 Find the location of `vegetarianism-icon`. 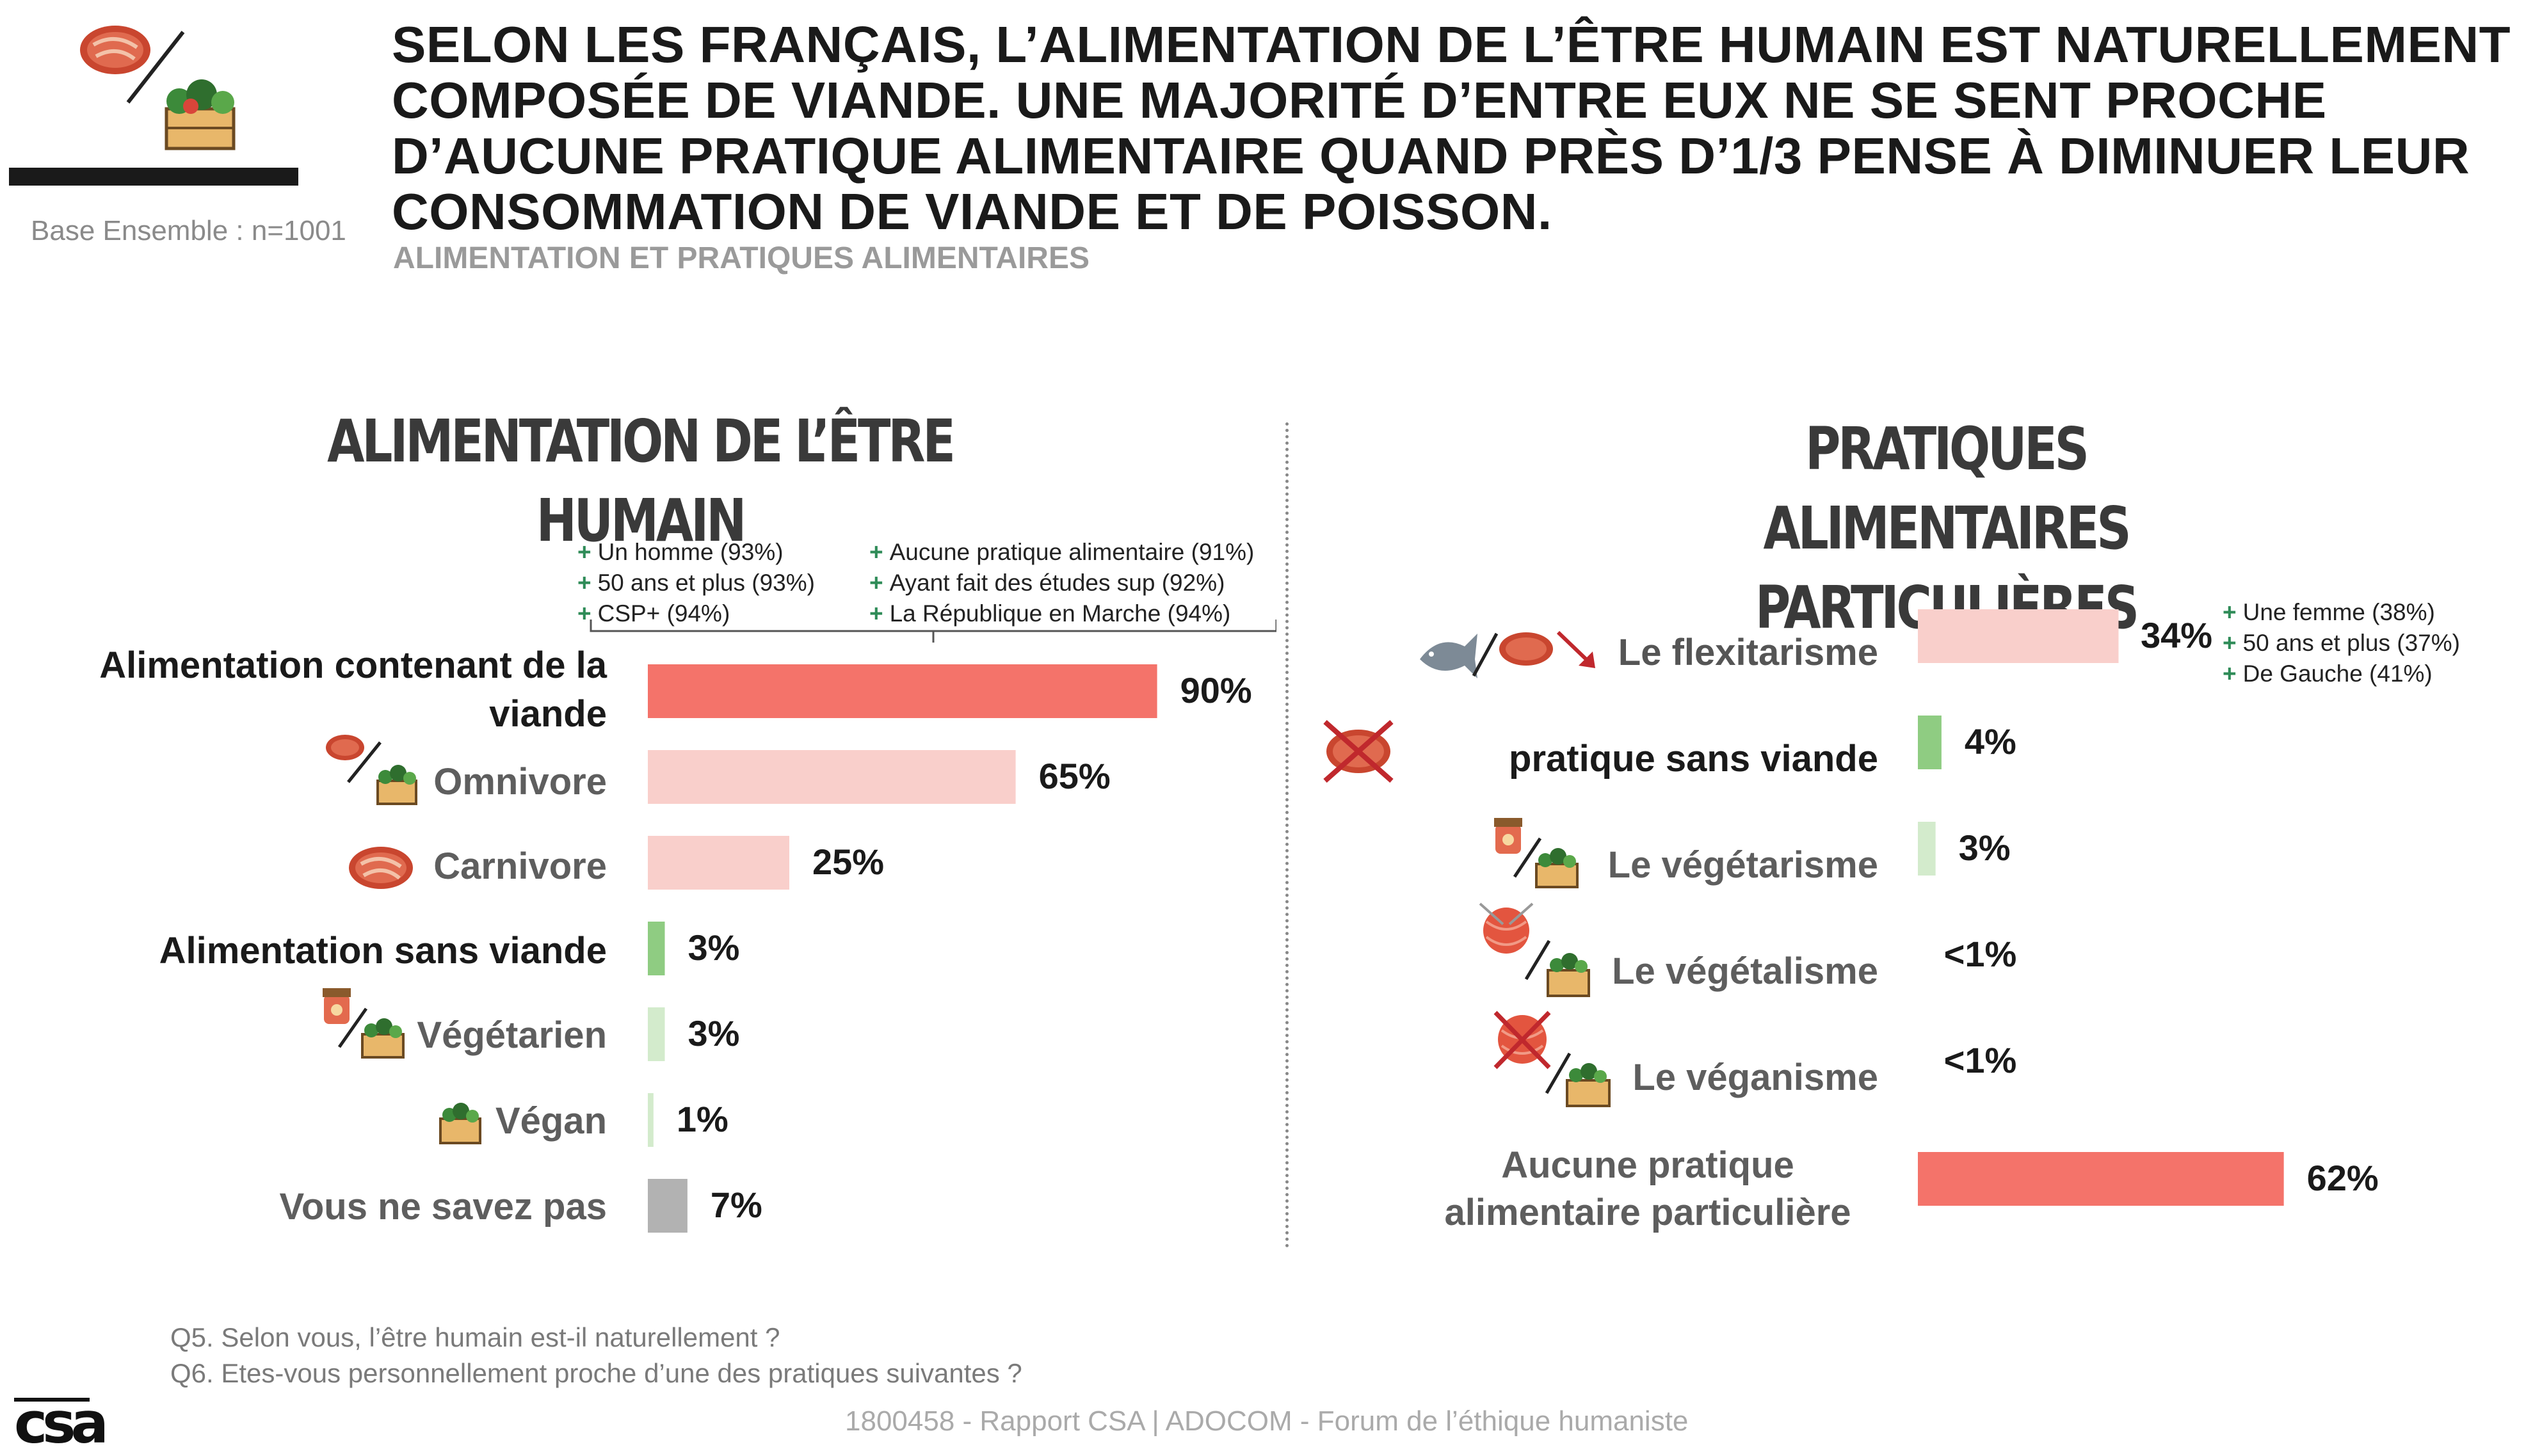

vegetarianism-icon is located at coordinates (1536, 853).